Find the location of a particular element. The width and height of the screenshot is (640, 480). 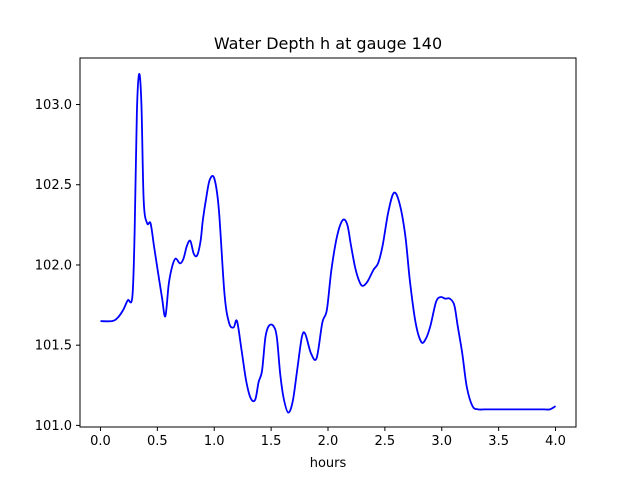

x-tick-label: 1.5 is located at coordinates (271, 441).